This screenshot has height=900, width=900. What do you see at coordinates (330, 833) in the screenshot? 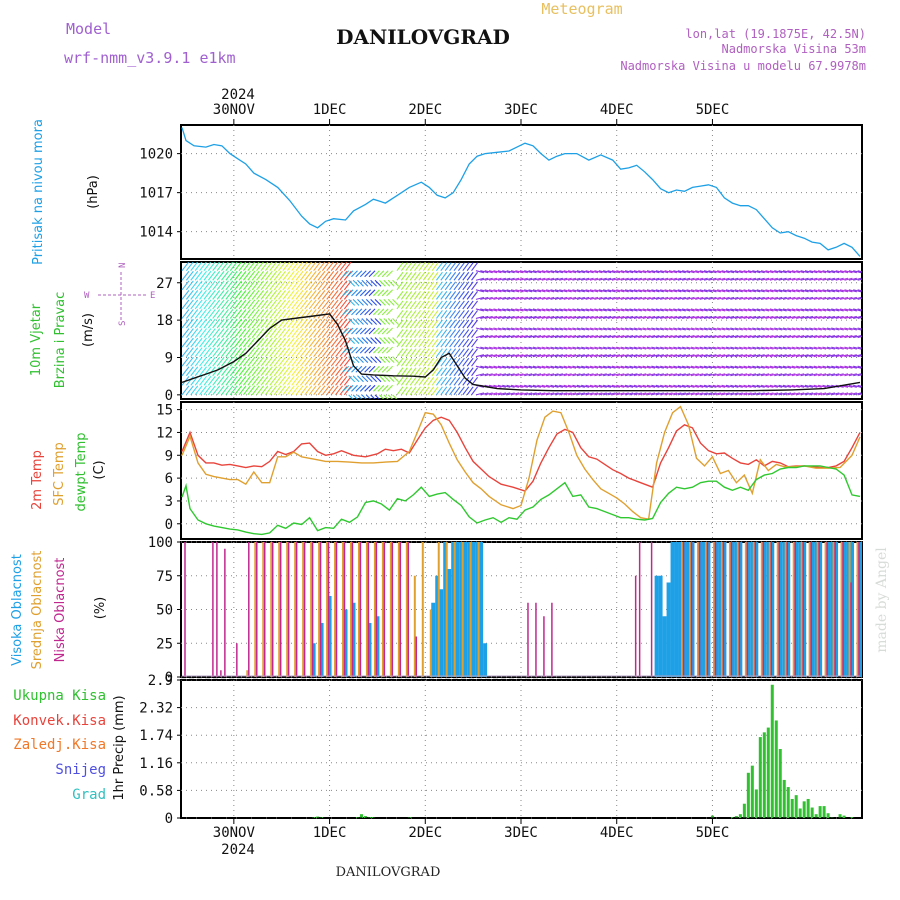
I see `day-label-bottom: 1DEC` at bounding box center [330, 833].